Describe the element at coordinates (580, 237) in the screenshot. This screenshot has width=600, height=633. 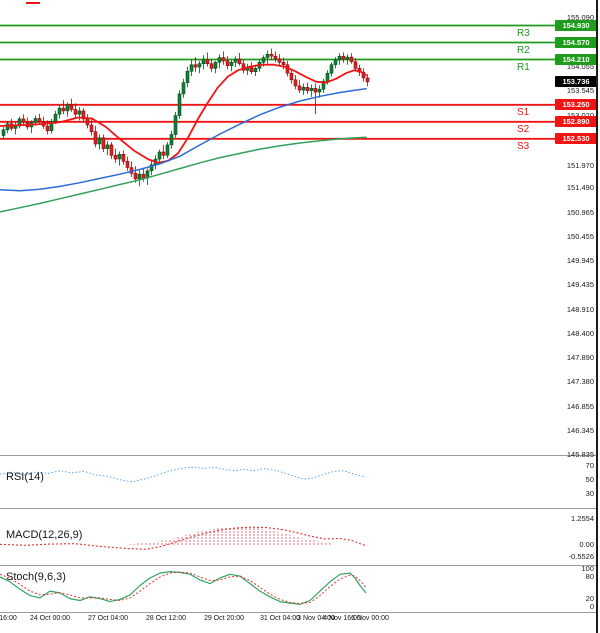
I see `price-axis-label: 150.455` at that location.